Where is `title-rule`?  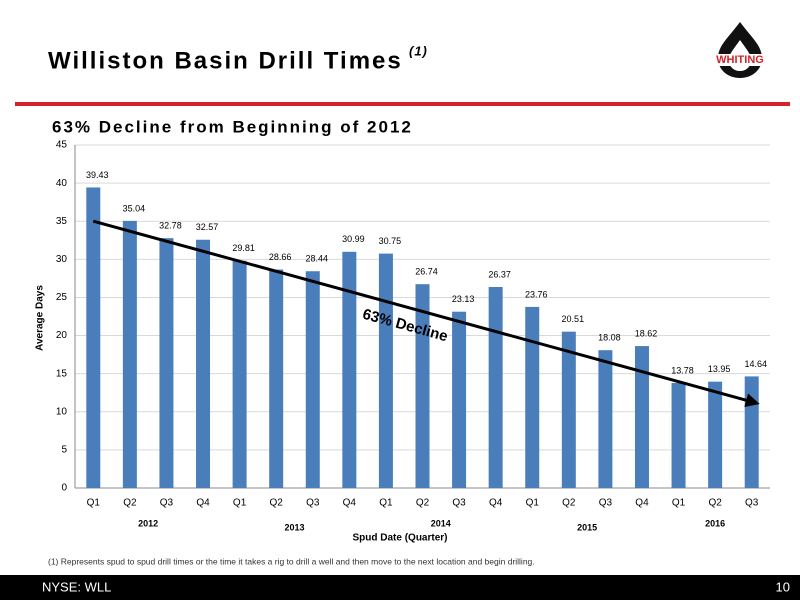 title-rule is located at coordinates (402, 104).